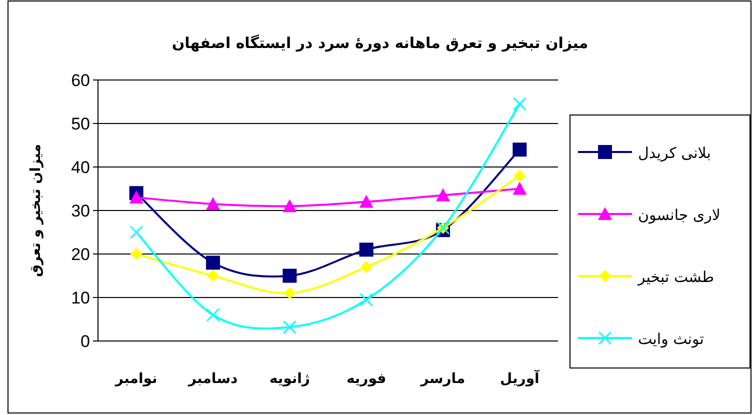  Describe the element at coordinates (675, 277) in the screenshot. I see `legend-label: طشت تبخیر` at that location.